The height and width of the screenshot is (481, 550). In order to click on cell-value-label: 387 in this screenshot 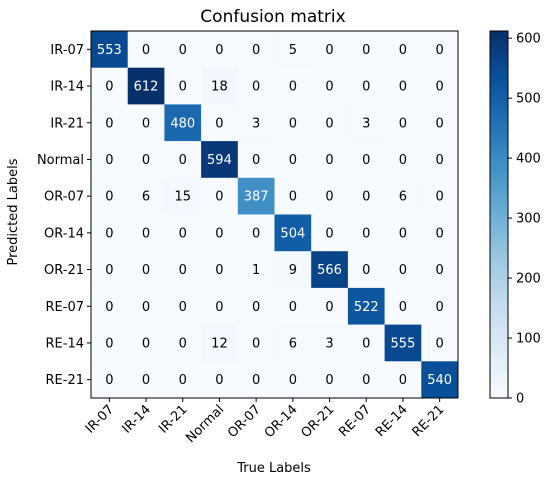, I will do `click(256, 197)`.